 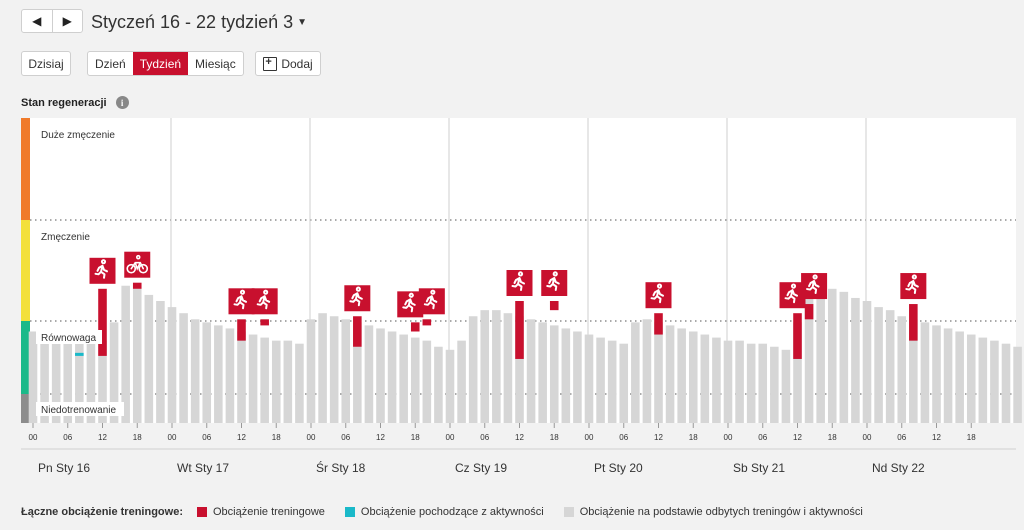 I want to click on svg-text: Niedotrenowanie, so click(x=78, y=410).